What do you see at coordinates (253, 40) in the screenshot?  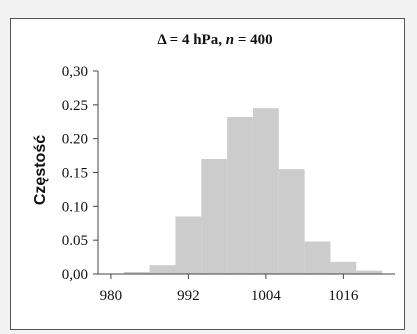 I see `title-part-2: = 400` at bounding box center [253, 40].